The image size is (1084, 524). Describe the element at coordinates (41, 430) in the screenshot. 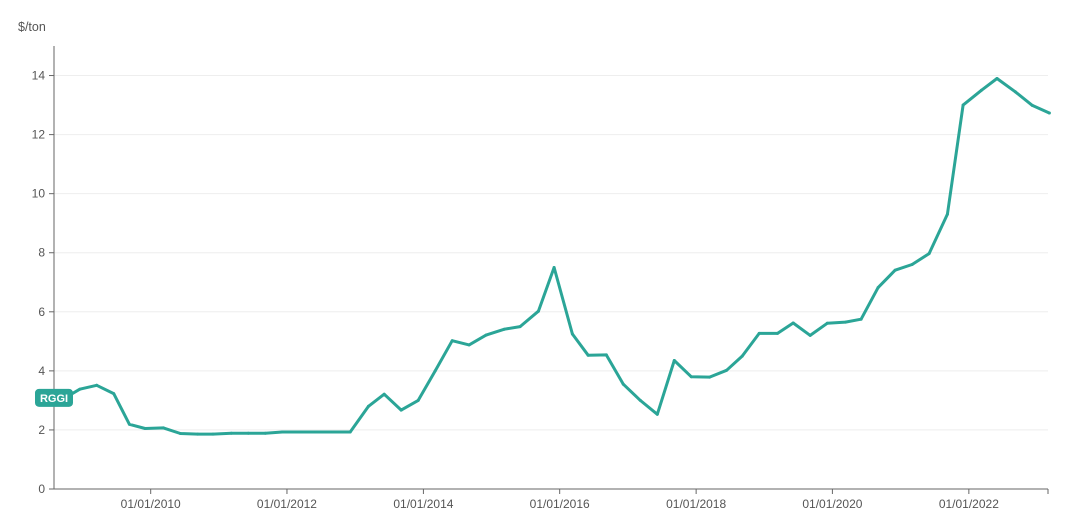

I see `y-tick-label: 2` at that location.